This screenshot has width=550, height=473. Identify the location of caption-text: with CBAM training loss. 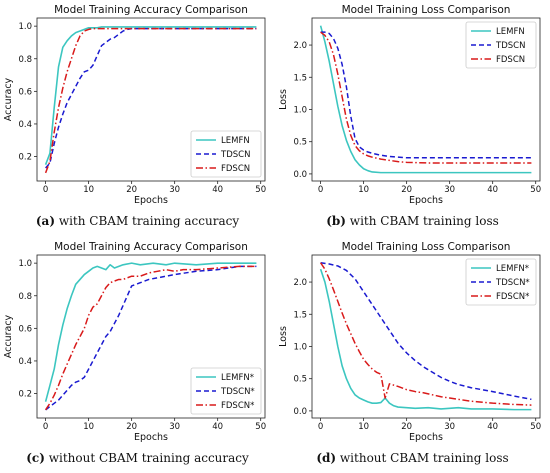
(422, 221).